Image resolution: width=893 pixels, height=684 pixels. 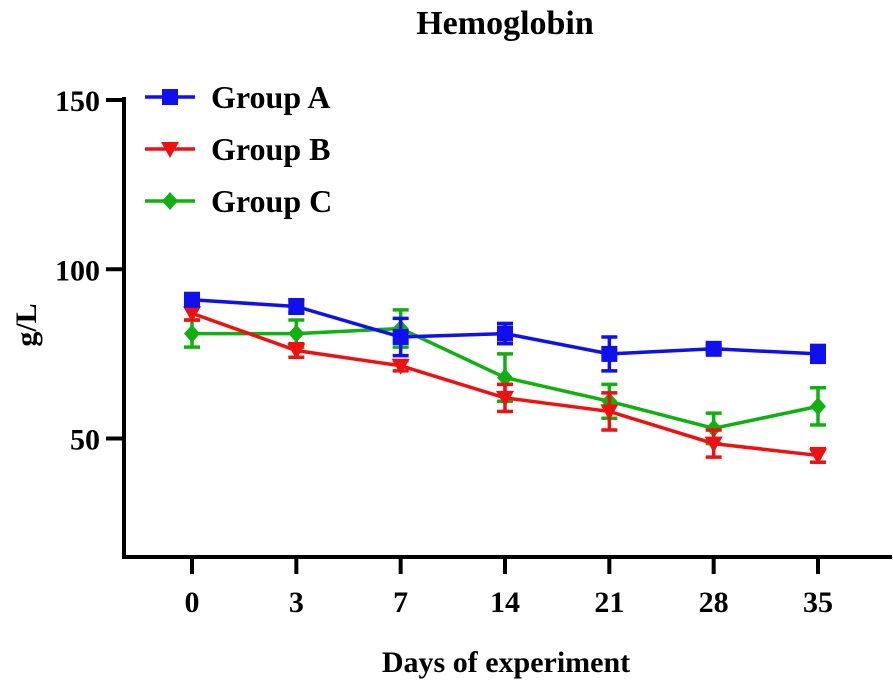 I want to click on legend-item: Group A, so click(x=237, y=97).